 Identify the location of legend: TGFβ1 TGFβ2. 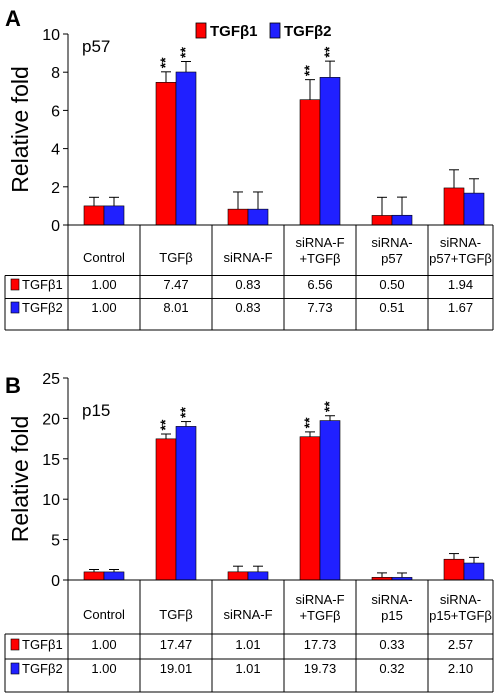
(263, 31).